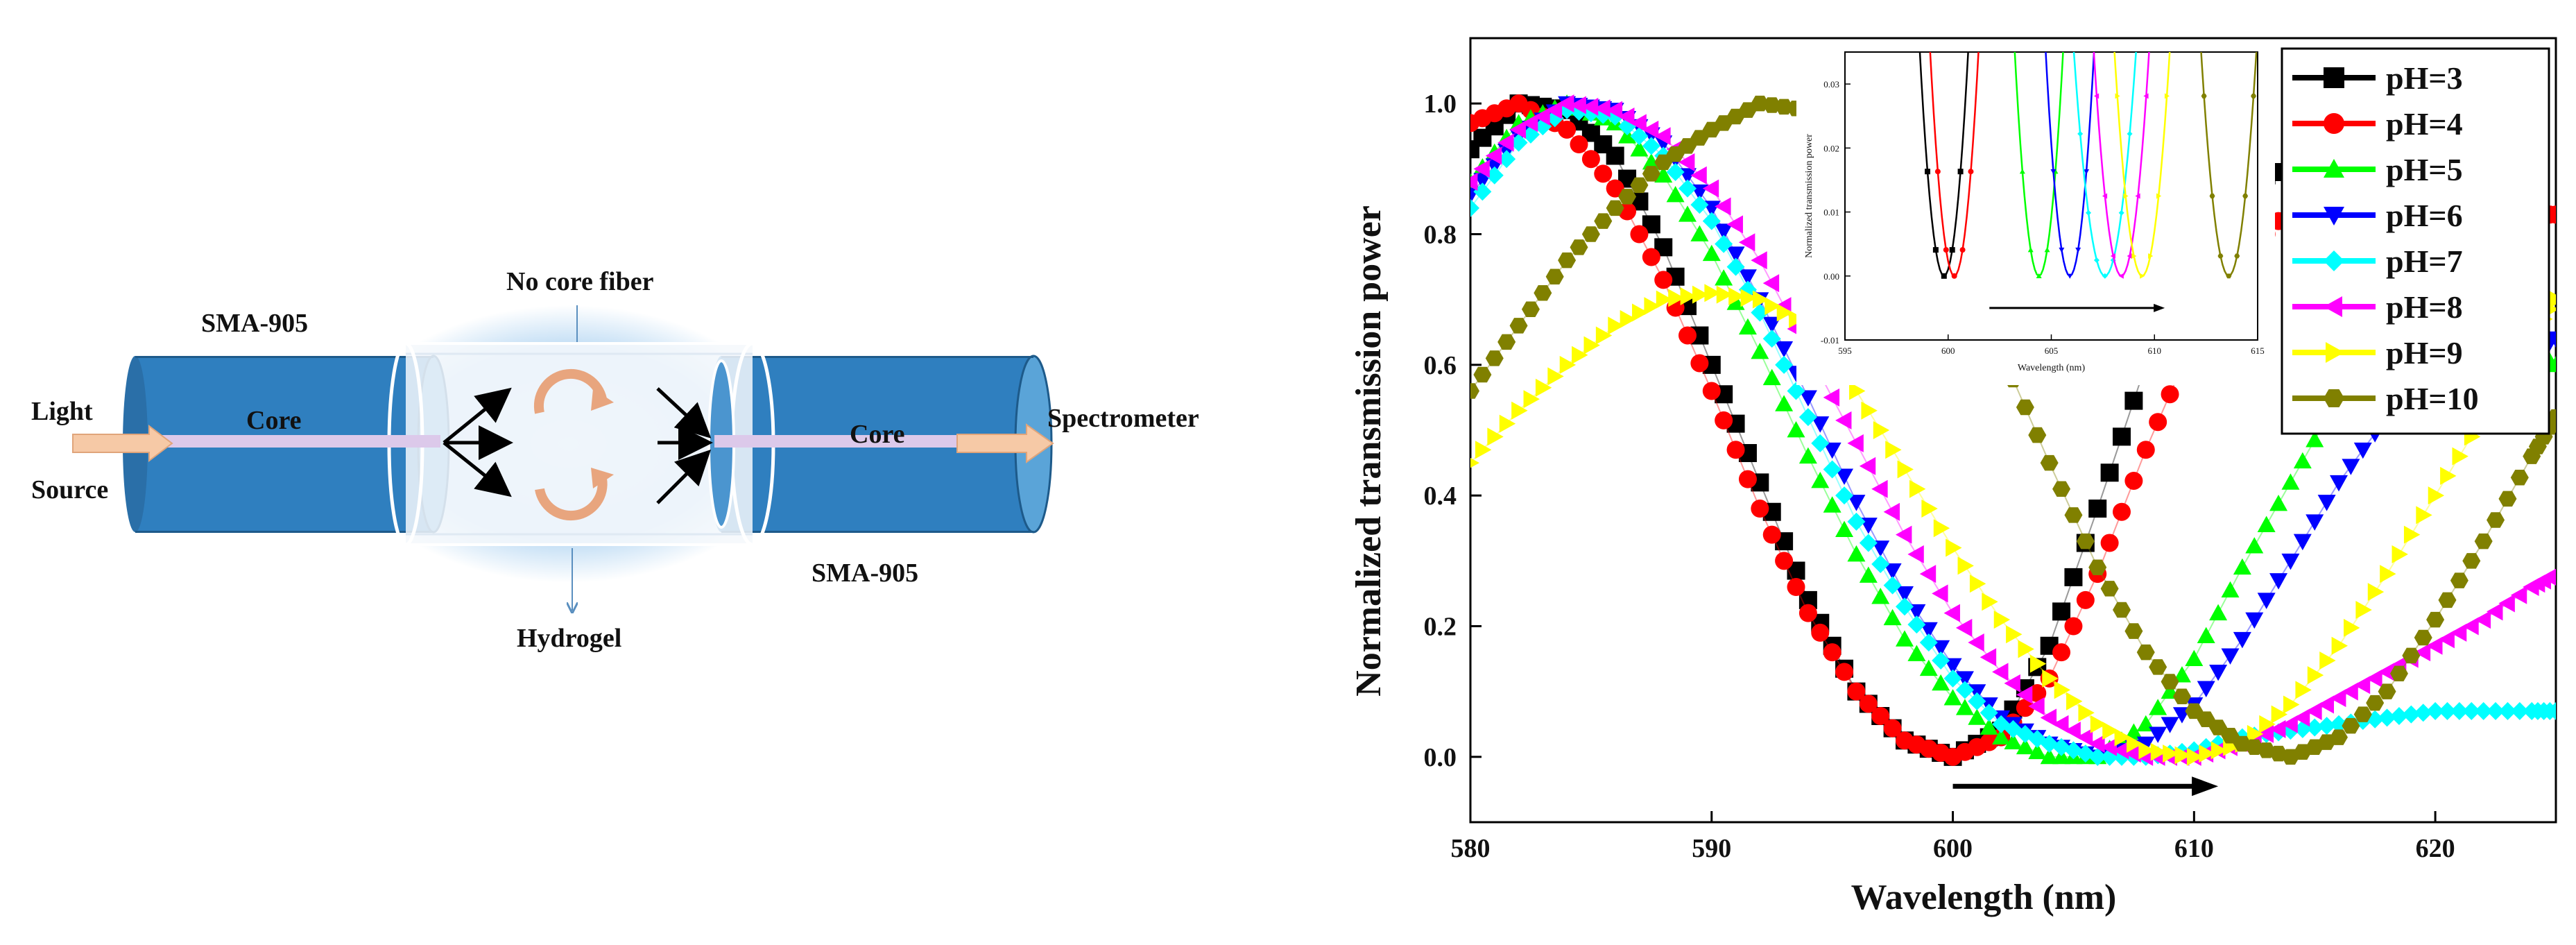 The image size is (2576, 945). What do you see at coordinates (2159, 307) in the screenshot?
I see `inset-arrow-head` at bounding box center [2159, 307].